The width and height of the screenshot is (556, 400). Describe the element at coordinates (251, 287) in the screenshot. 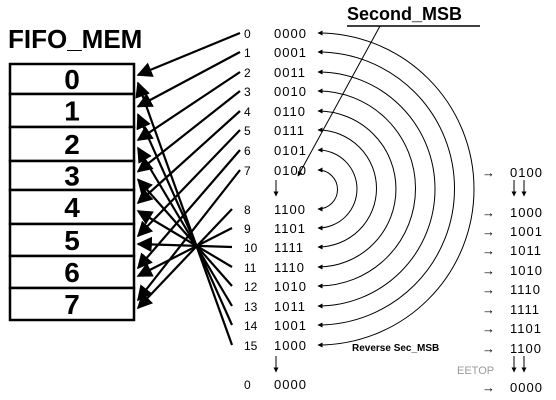

I see `sequence-index: 12` at that location.